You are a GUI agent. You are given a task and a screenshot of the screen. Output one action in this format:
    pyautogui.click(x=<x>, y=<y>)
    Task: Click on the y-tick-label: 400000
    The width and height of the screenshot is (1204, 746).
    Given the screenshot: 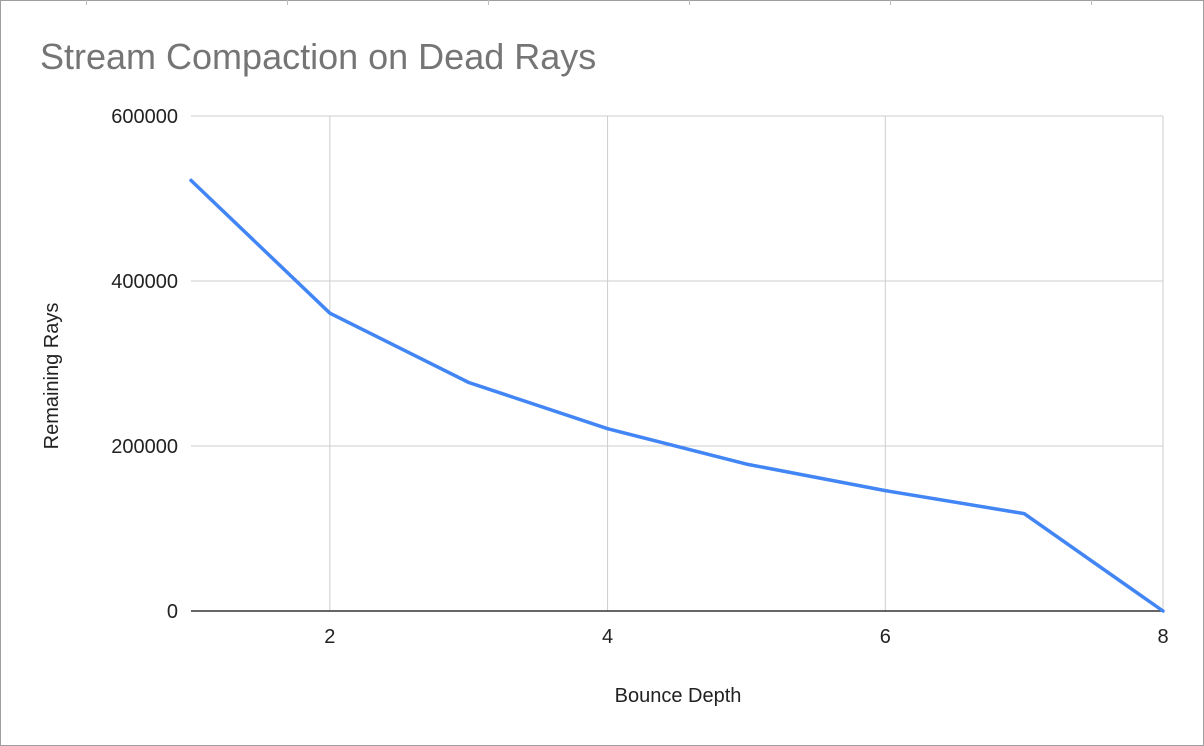 What is the action you would take?
    pyautogui.click(x=144, y=282)
    